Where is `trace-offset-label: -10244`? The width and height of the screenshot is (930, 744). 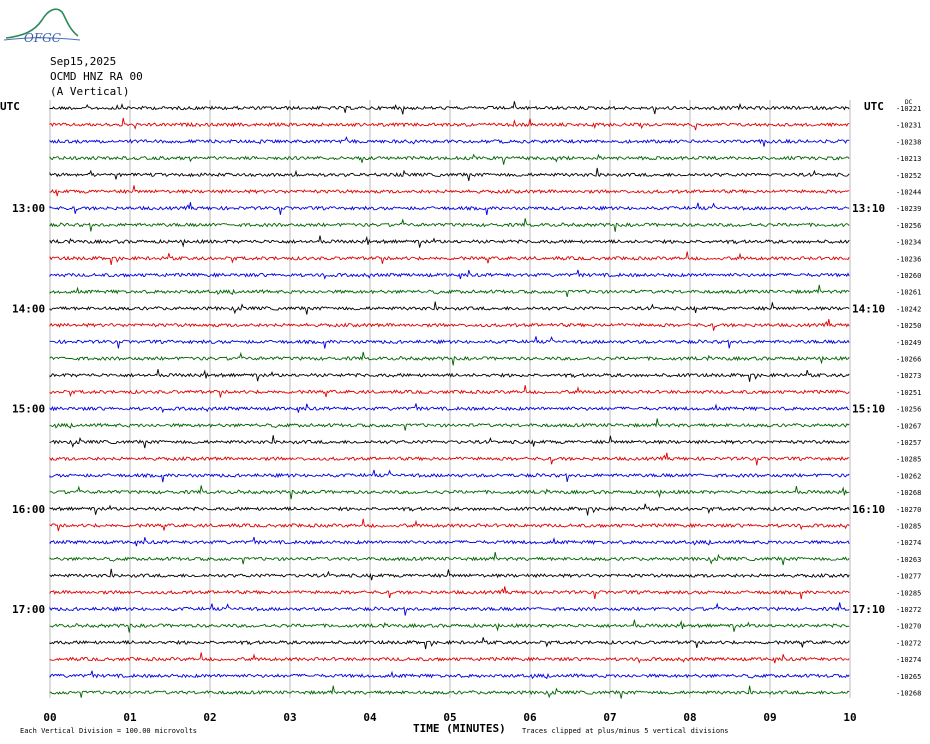 trace-offset-label: -10244 is located at coordinates (908, 193).